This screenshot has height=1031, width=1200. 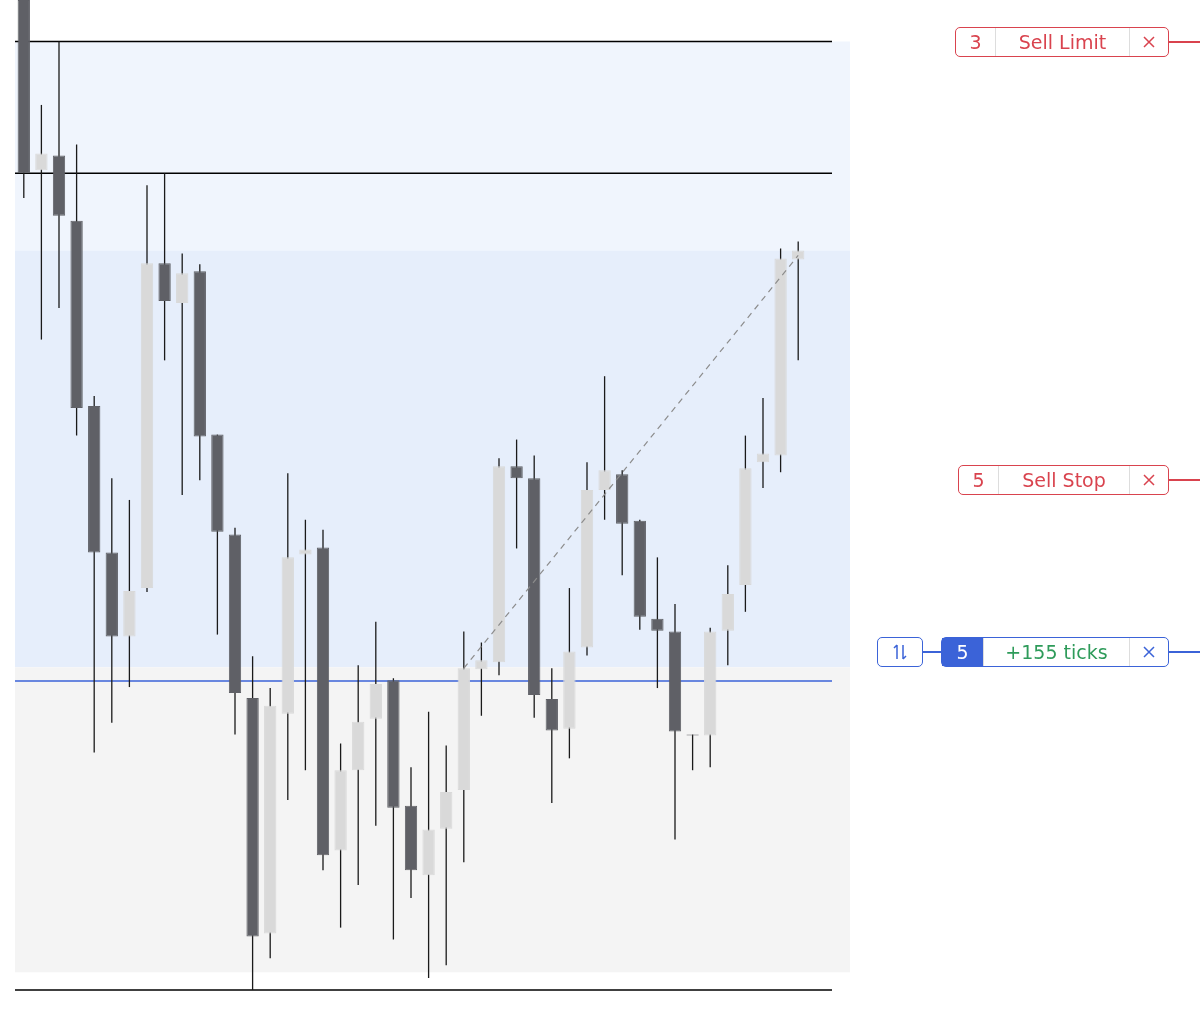 I want to click on text: 3, so click(x=976, y=42).